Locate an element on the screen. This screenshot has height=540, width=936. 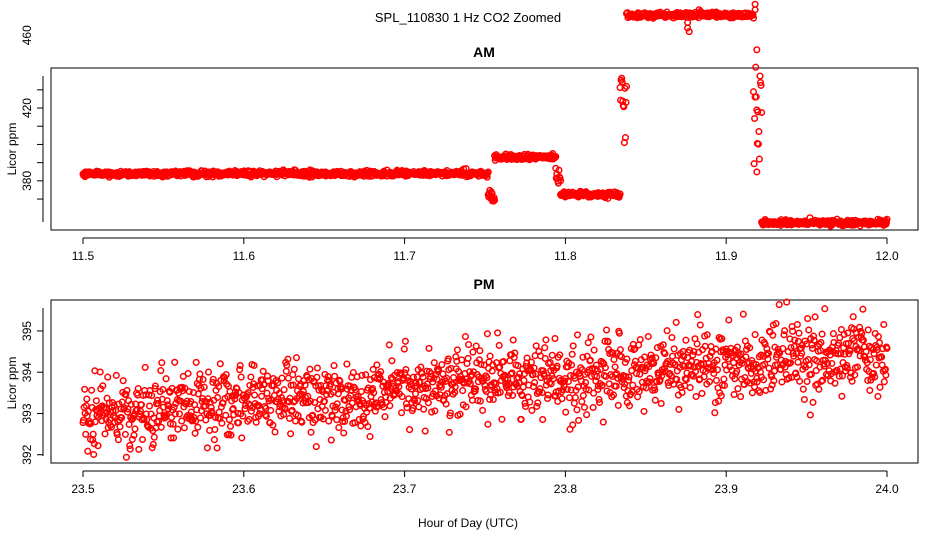
am-y-tick-label: 420 is located at coordinates (27, 108).